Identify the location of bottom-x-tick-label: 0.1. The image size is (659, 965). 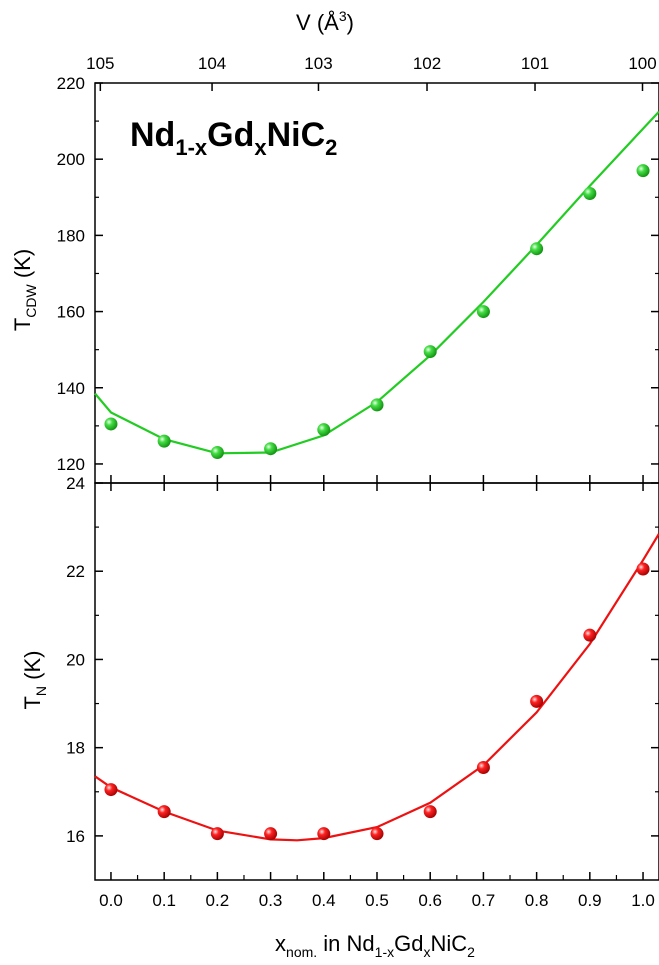
(164, 900).